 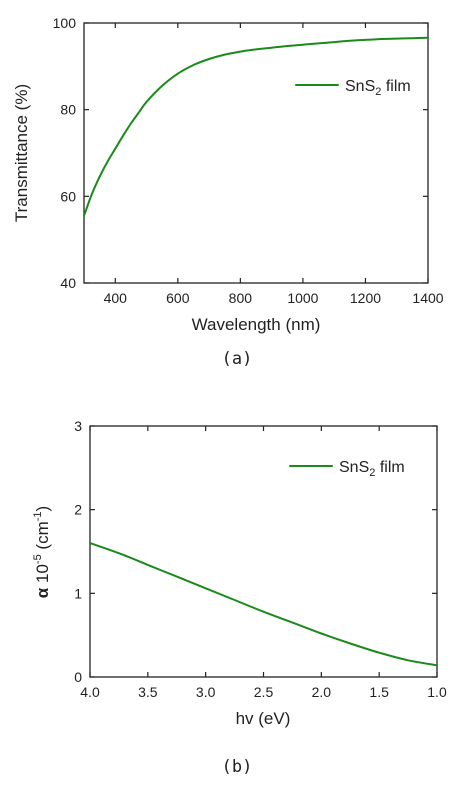 What do you see at coordinates (68, 196) in the screenshot?
I see `a-y-tick-label-1: 60` at bounding box center [68, 196].